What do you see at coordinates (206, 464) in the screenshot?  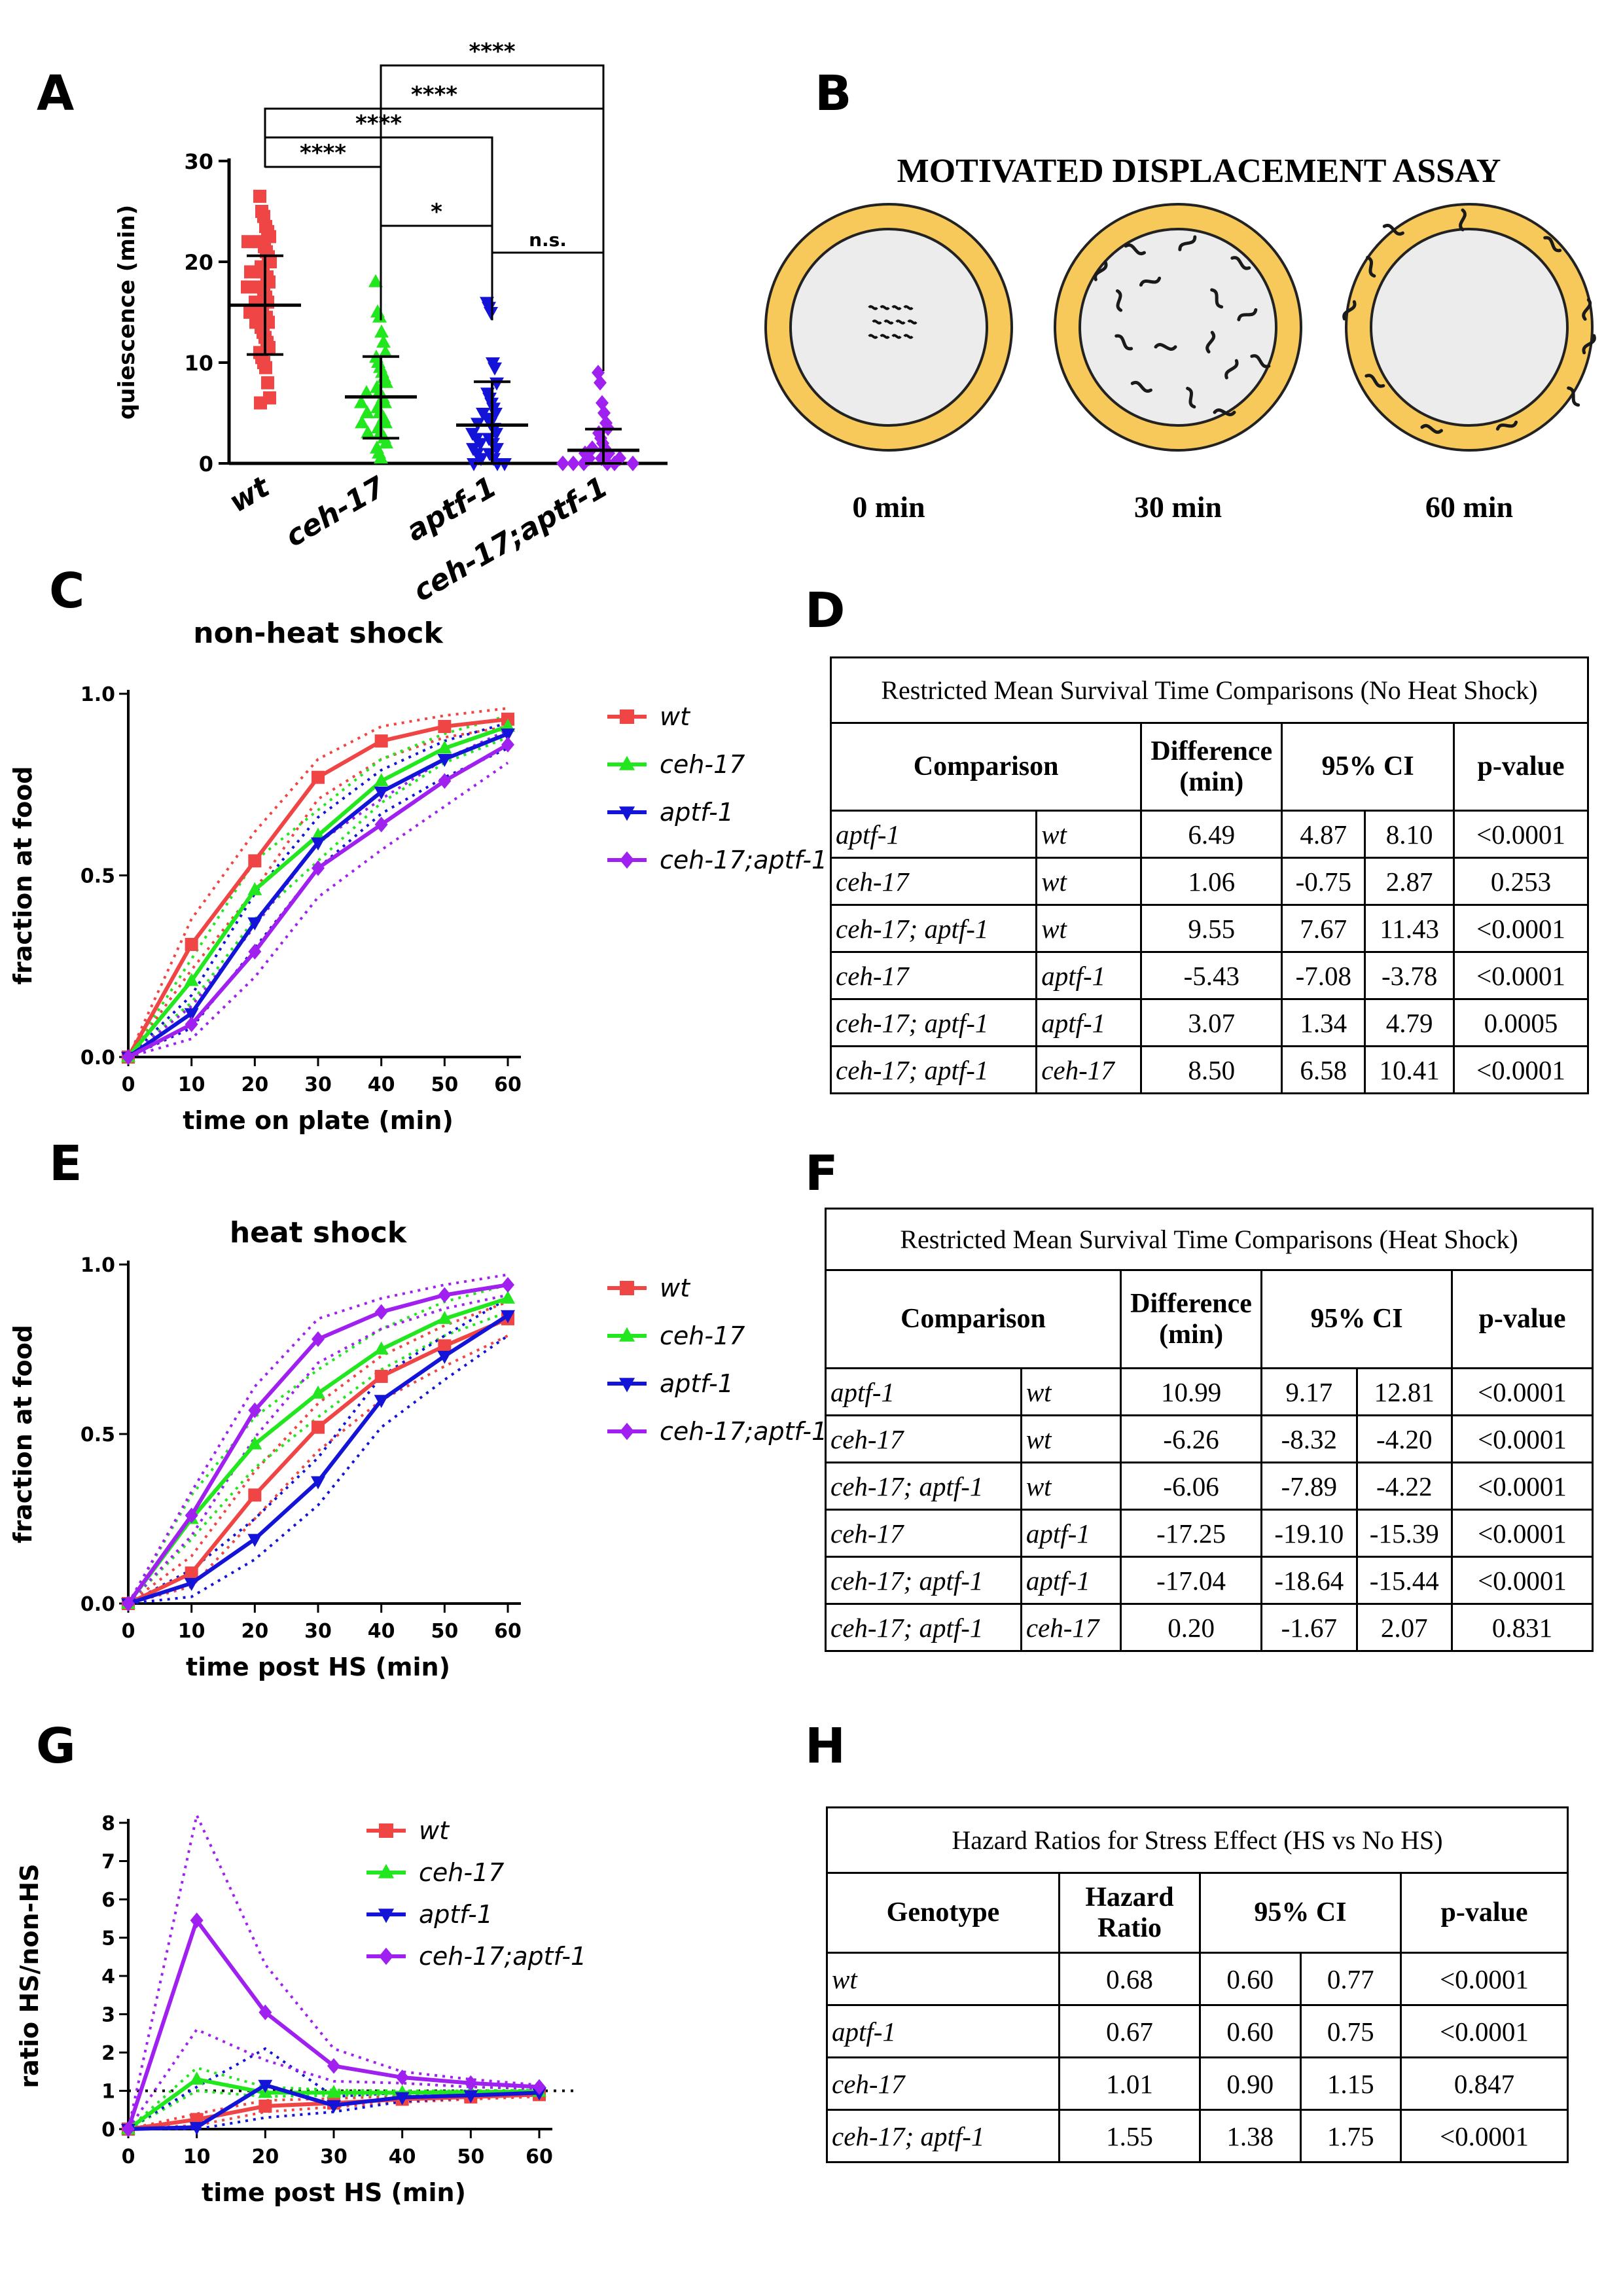 I see `panel-a-ytick-label: 0` at bounding box center [206, 464].